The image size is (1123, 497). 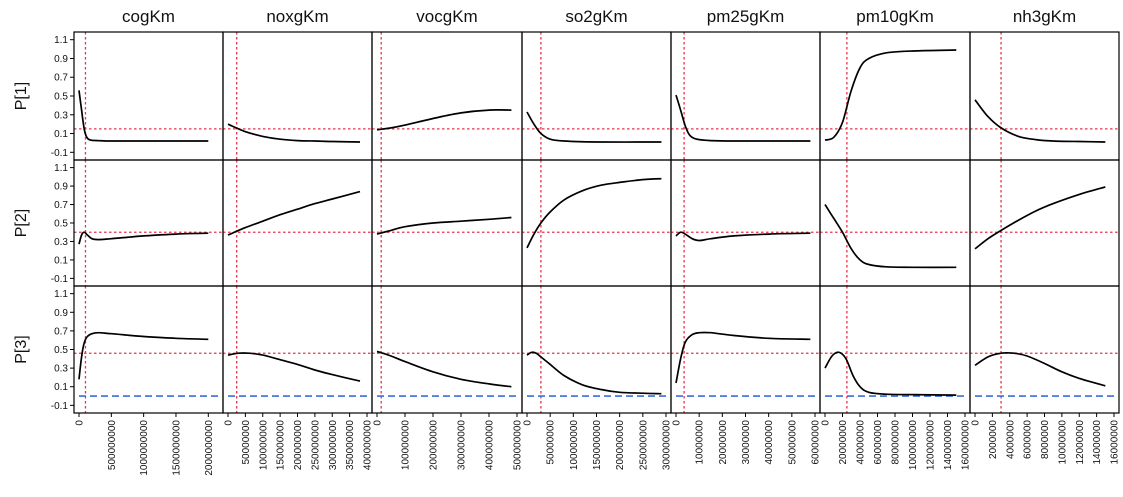 I want to click on series-line-pm10gKm-P[1], so click(x=890, y=95).